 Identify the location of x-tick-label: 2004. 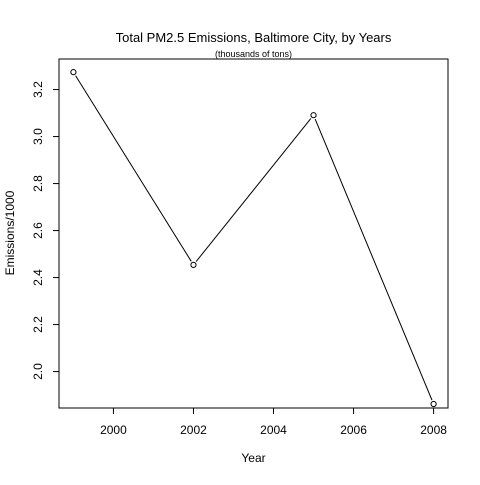
(273, 430).